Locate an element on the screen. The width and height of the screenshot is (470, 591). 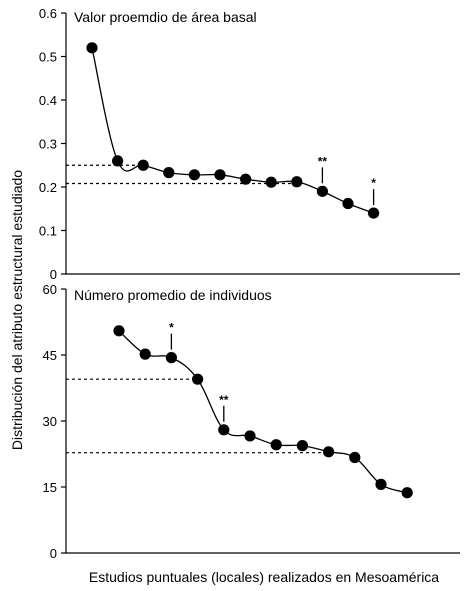
panel-1-ytick-label: 0.5 is located at coordinates (48, 57).